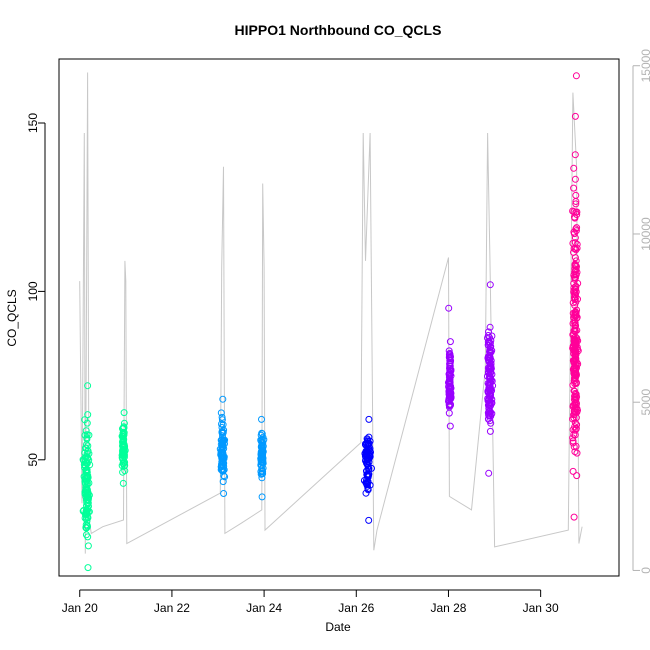 Image resolution: width=650 pixels, height=650 pixels. What do you see at coordinates (264, 608) in the screenshot?
I see `x-tick-label: Jan 24` at bounding box center [264, 608].